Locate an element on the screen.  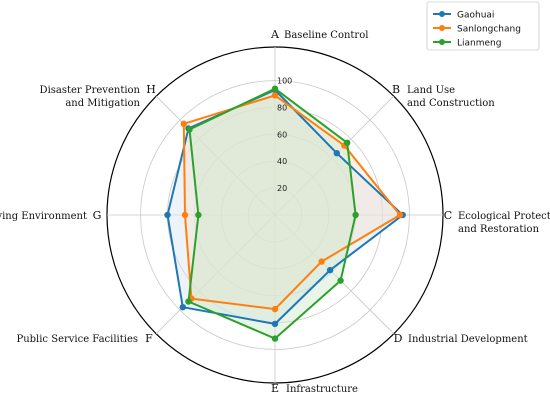
radial-tick-labels: 20 40 60 80 100 is located at coordinates (284, 135).